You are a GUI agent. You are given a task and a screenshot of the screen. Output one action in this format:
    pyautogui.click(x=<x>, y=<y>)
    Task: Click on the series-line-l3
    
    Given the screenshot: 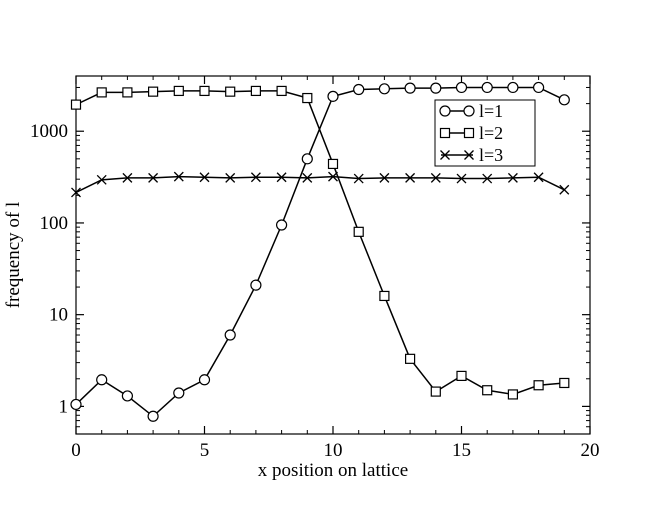 What is the action you would take?
    pyautogui.click(x=320, y=184)
    